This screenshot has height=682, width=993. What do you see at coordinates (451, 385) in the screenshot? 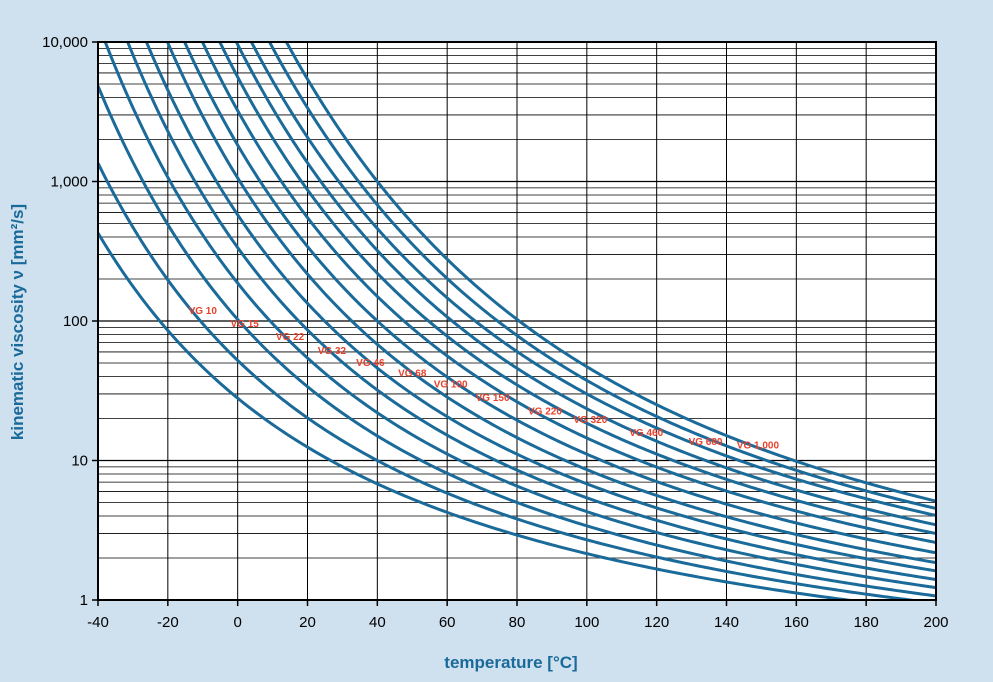
I see `curve-label: VG 100` at bounding box center [451, 385].